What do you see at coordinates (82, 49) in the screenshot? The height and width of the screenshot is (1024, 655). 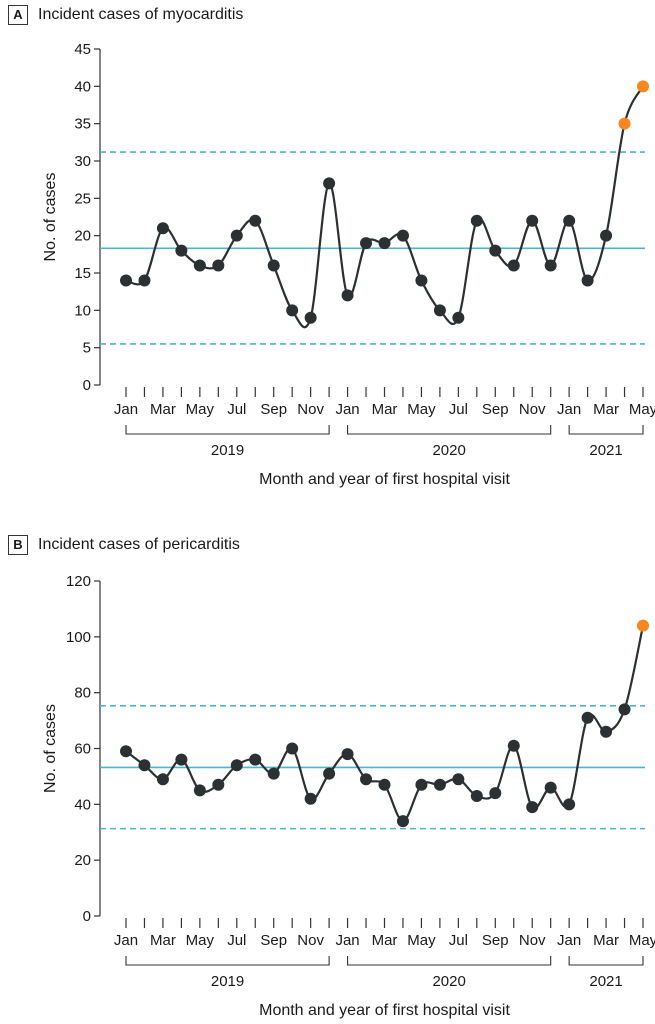 I see `y-tick-label: 45` at bounding box center [82, 49].